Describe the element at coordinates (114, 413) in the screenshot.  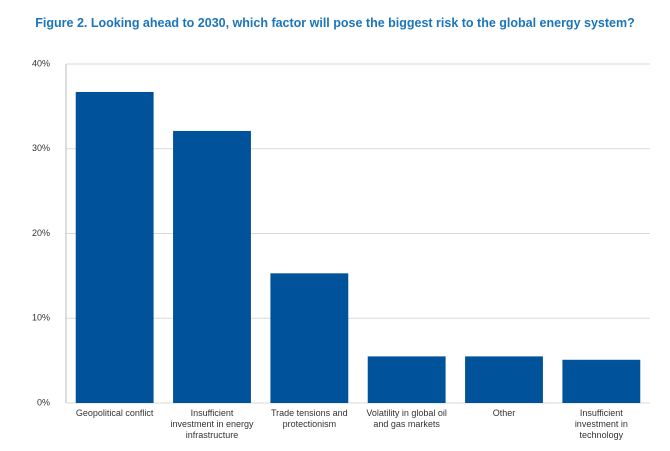
I see `x-tick-label: Geopolitical conflict` at that location.